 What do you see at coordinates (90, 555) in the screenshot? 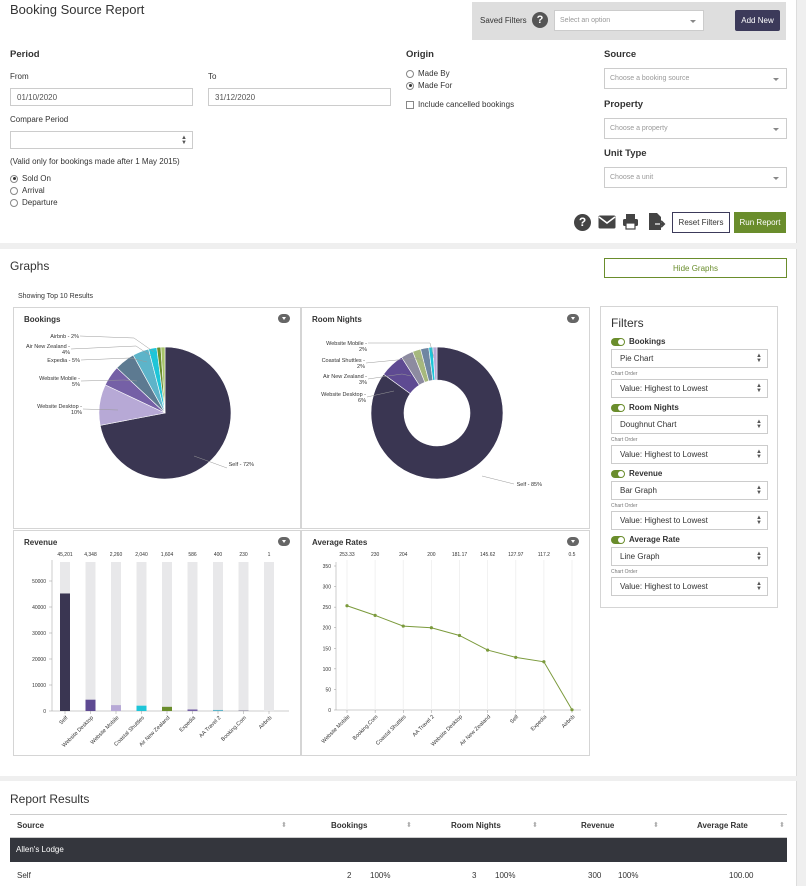
I see `bar-value-label: 4,348` at bounding box center [90, 555].